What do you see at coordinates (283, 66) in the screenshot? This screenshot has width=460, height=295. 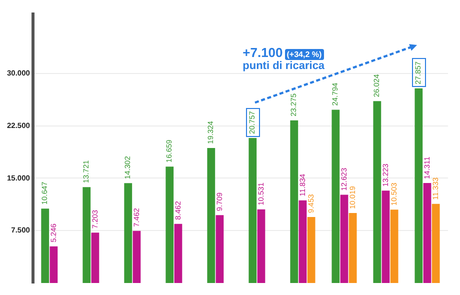 I see `annotation: punti di ricarica` at bounding box center [283, 66].